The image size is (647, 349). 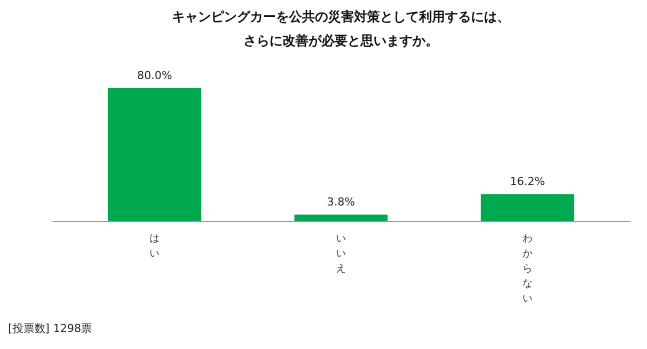 What do you see at coordinates (155, 247) in the screenshot?
I see `x-tick-label: はい` at bounding box center [155, 247].